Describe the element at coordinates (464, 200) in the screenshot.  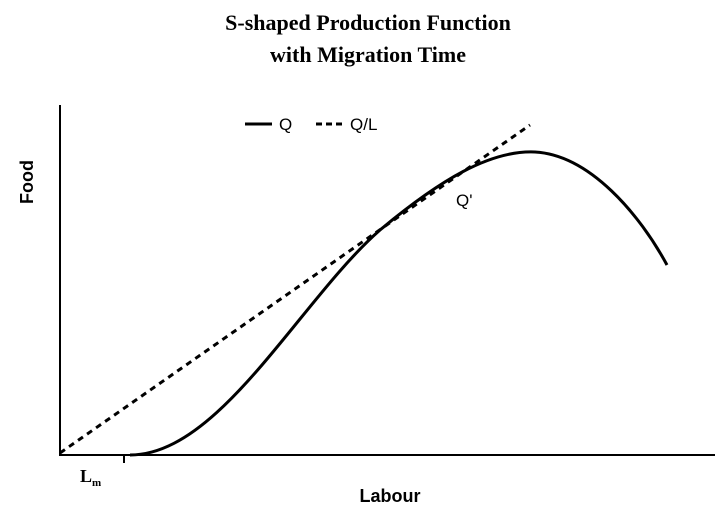
I see `annotation: Q'` at that location.